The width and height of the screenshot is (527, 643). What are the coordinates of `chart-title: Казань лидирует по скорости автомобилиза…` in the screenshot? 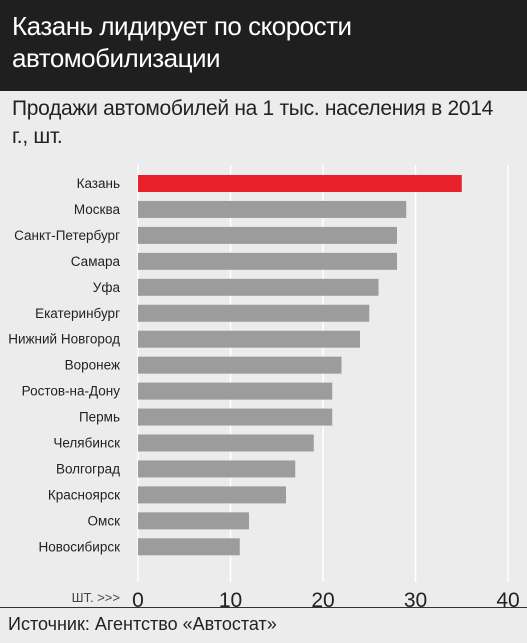 It's located at (182, 42).